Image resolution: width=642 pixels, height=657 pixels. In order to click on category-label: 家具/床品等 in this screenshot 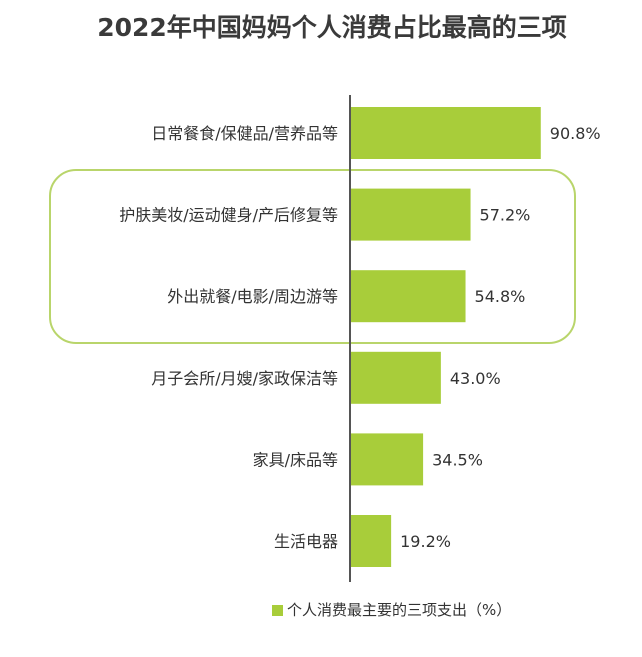, I will do `click(295, 459)`.